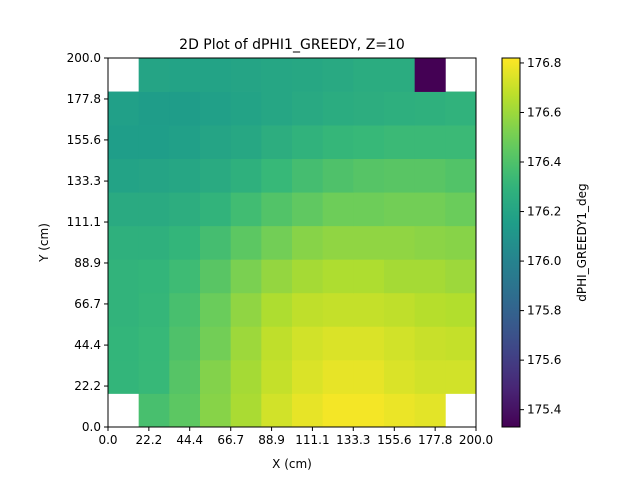 The width and height of the screenshot is (640, 480). What do you see at coordinates (353, 440) in the screenshot?
I see `x-tick-label: 133.3` at bounding box center [353, 440].